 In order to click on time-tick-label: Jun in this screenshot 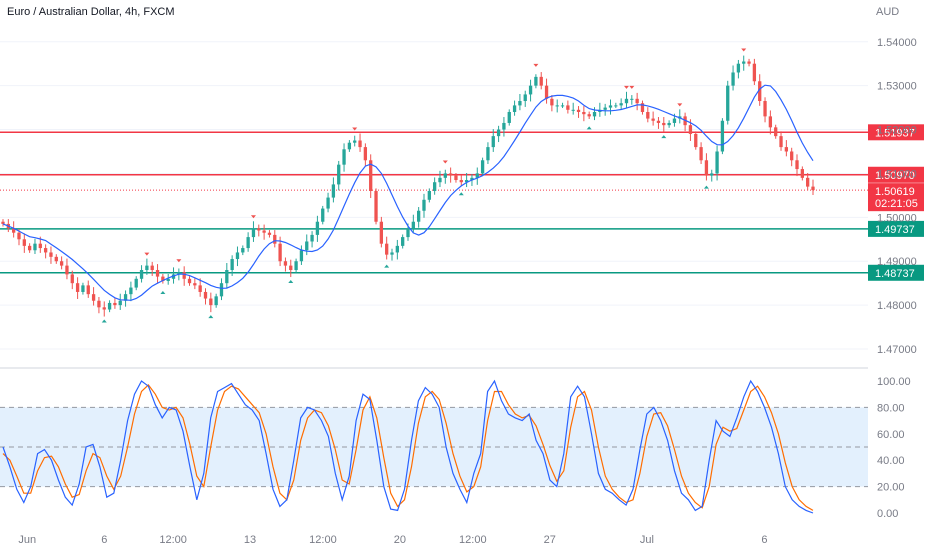, I will do `click(27, 540)`.